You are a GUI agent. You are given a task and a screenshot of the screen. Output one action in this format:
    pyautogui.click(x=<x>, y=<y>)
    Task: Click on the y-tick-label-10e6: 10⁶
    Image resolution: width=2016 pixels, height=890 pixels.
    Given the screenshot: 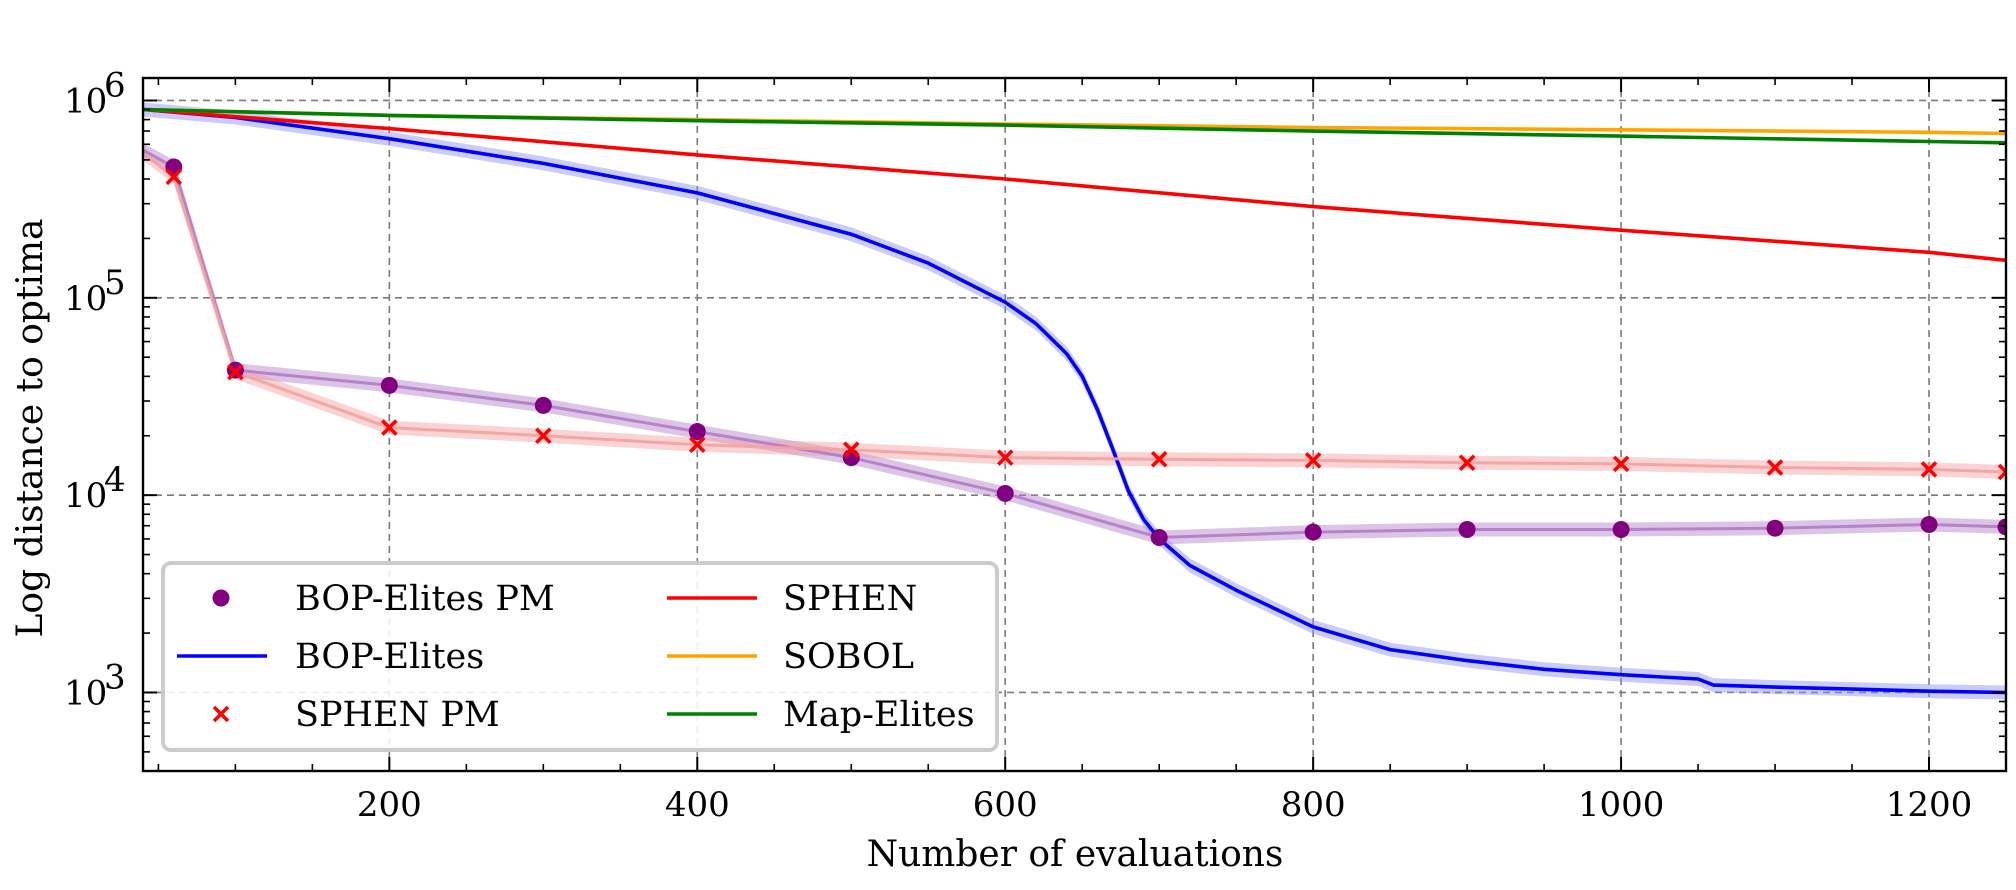 What is the action you would take?
    pyautogui.click(x=95, y=93)
    